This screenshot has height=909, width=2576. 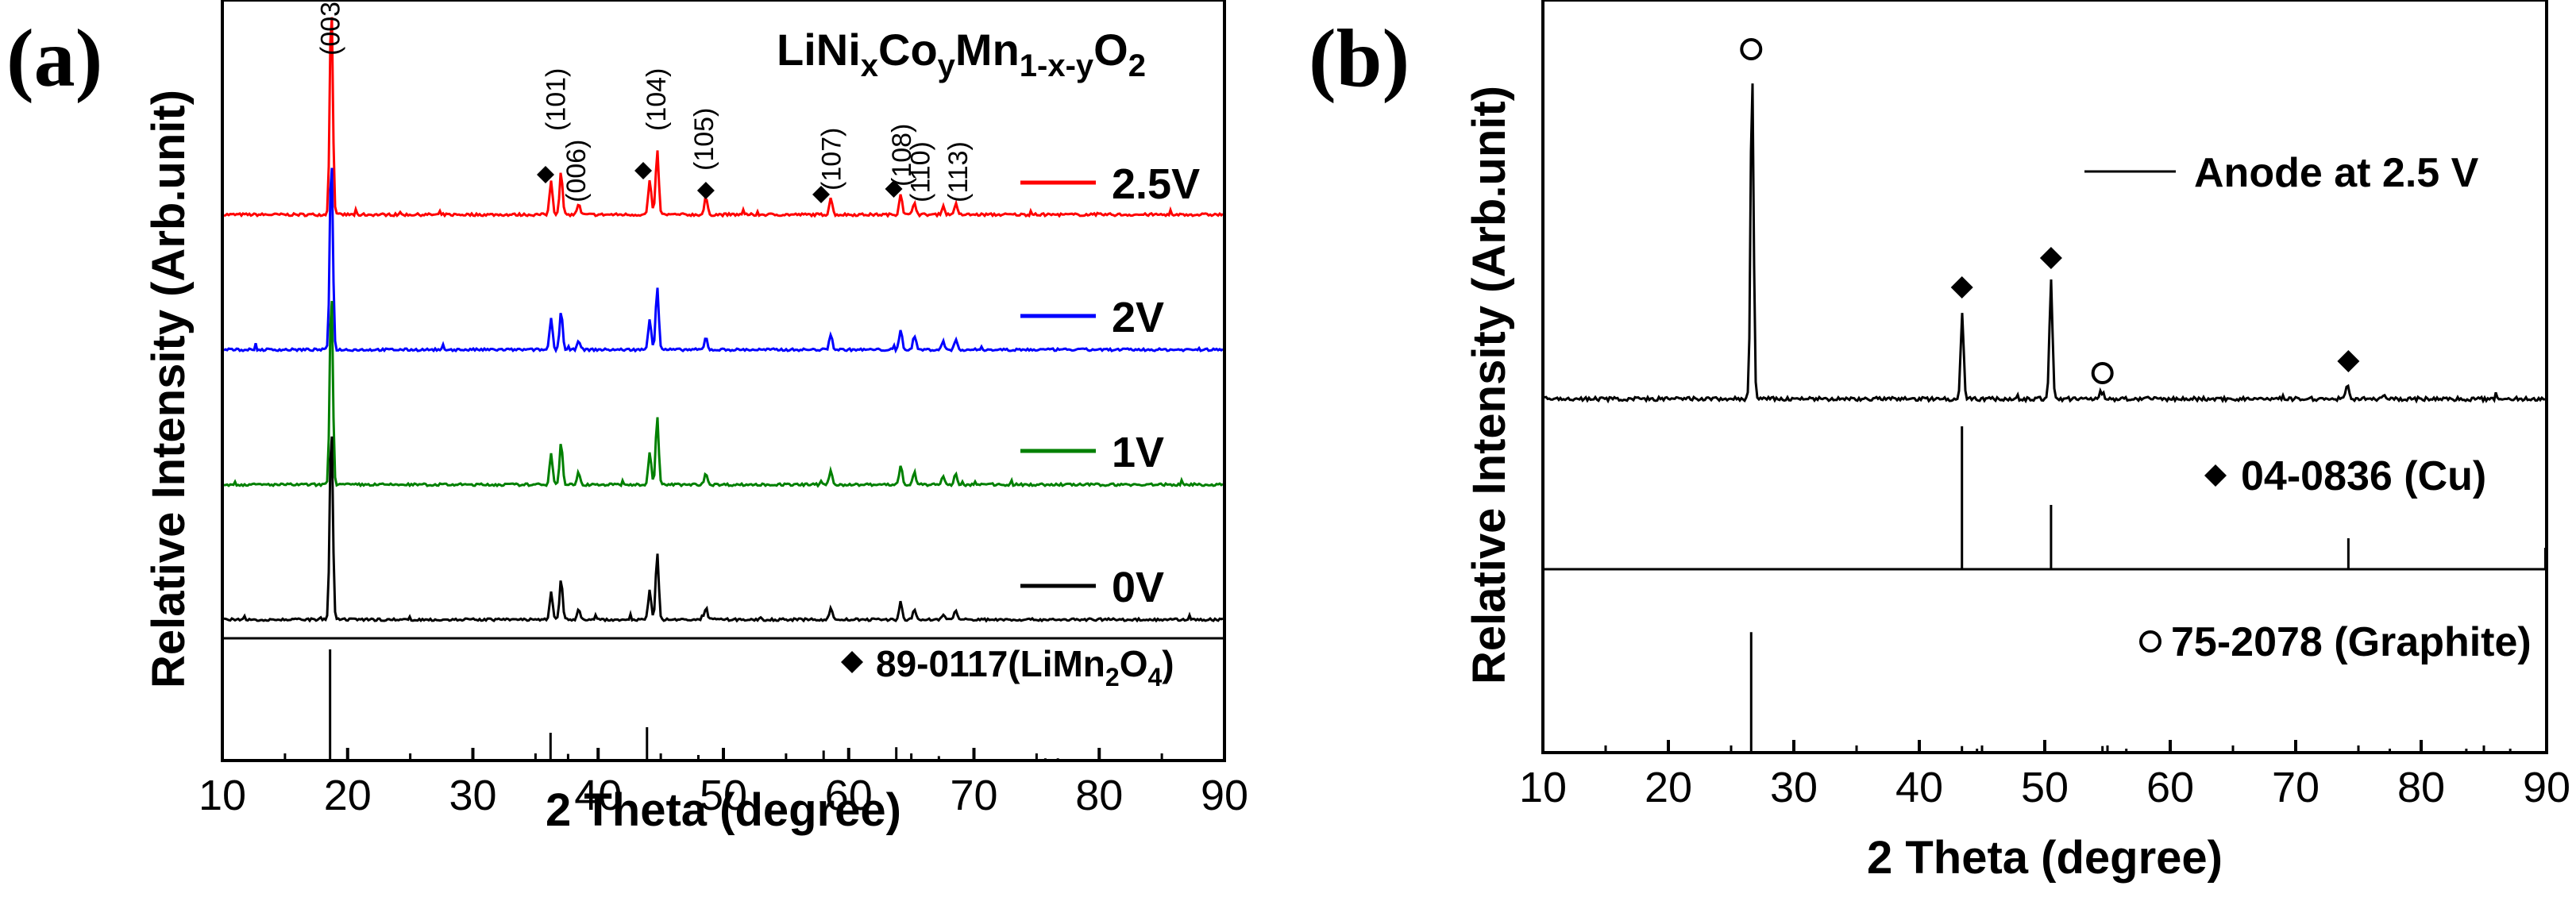 What do you see at coordinates (947, 65) in the screenshot?
I see `title-part: y` at bounding box center [947, 65].